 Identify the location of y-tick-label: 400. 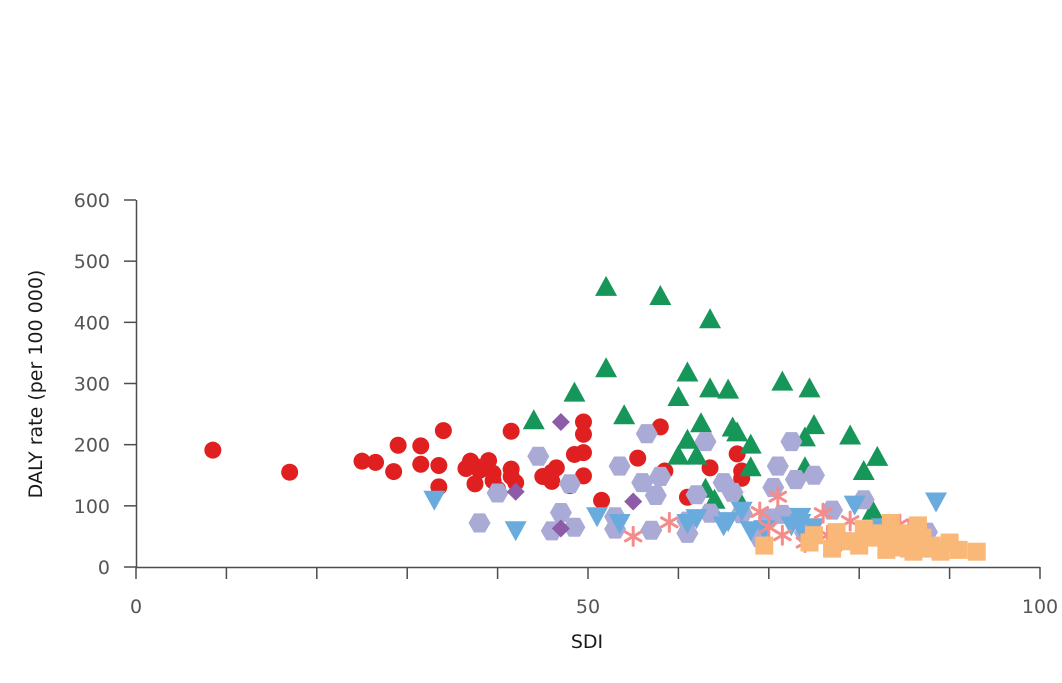
(92, 323).